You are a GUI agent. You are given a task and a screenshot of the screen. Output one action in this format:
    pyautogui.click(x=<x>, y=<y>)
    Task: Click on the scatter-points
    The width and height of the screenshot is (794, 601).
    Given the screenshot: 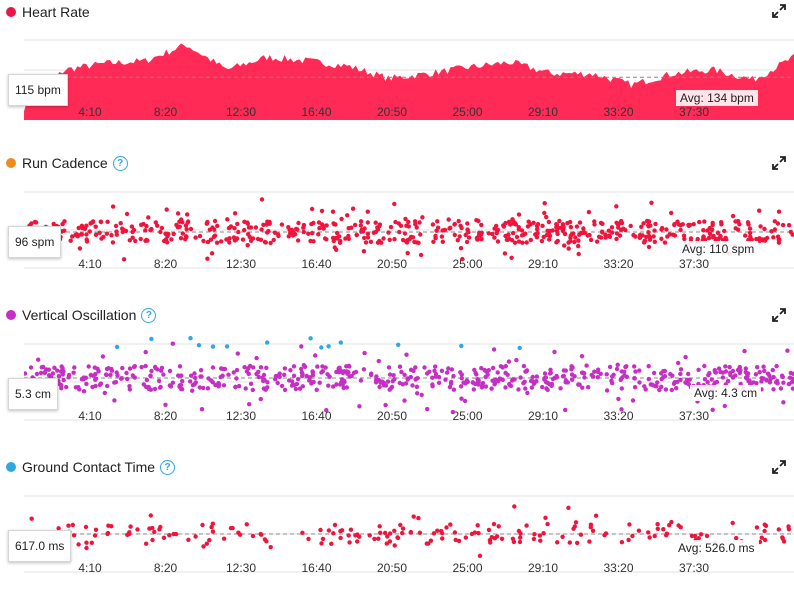 What is the action you would take?
    pyautogui.click(x=409, y=375)
    